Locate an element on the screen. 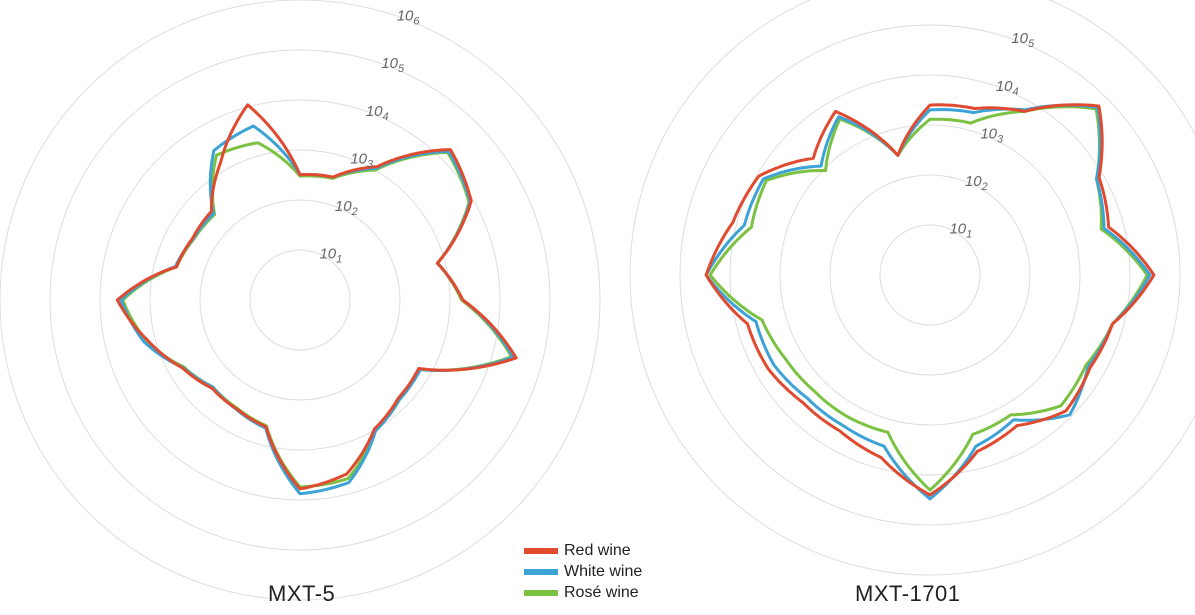  legend-item-rose-wine: Rosé wine is located at coordinates (583, 592).